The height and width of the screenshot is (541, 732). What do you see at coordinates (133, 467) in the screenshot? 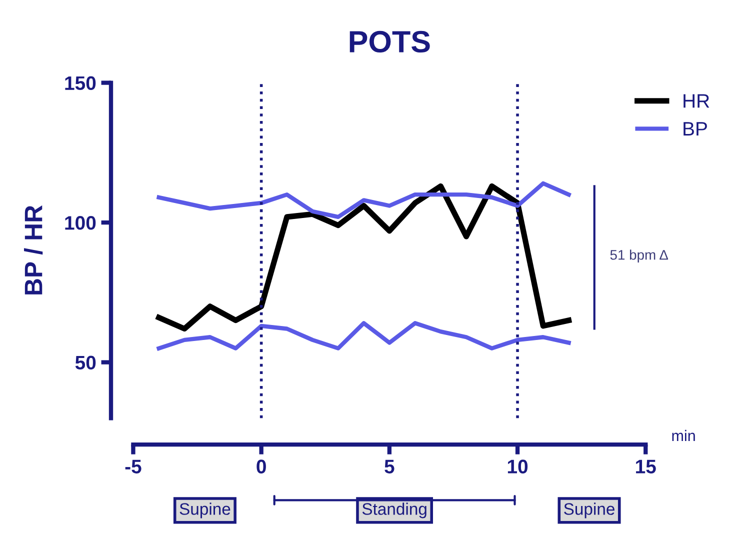
I see `x-tick-label: -5` at bounding box center [133, 467].